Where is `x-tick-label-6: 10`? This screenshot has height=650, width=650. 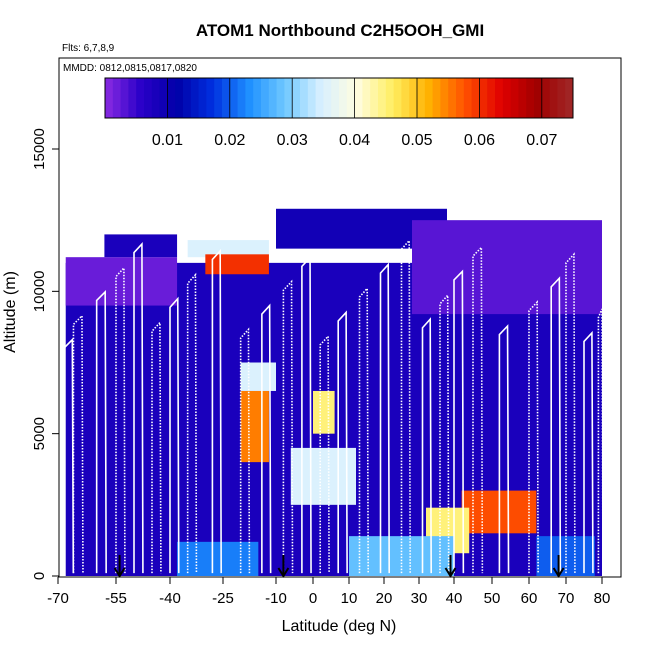 x-tick-label-6: 10 is located at coordinates (349, 598).